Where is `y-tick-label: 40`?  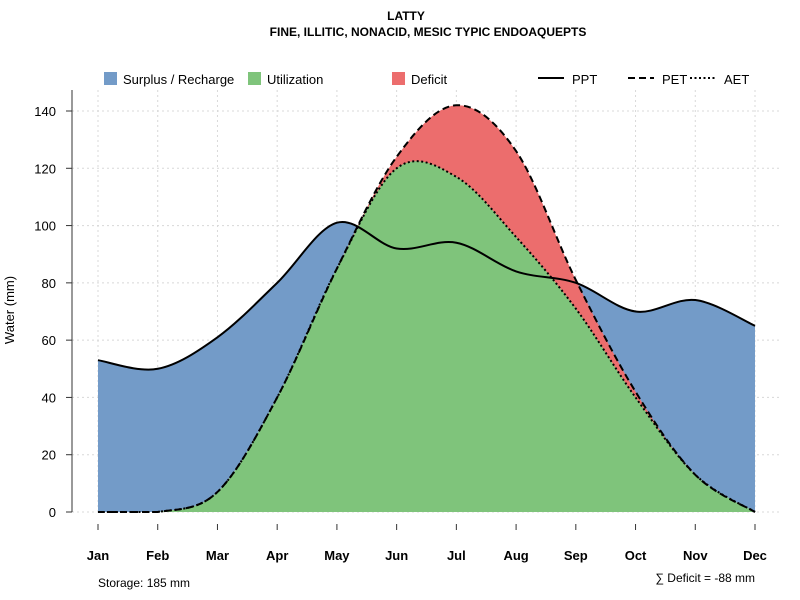 y-tick-label: 40 is located at coordinates (49, 397).